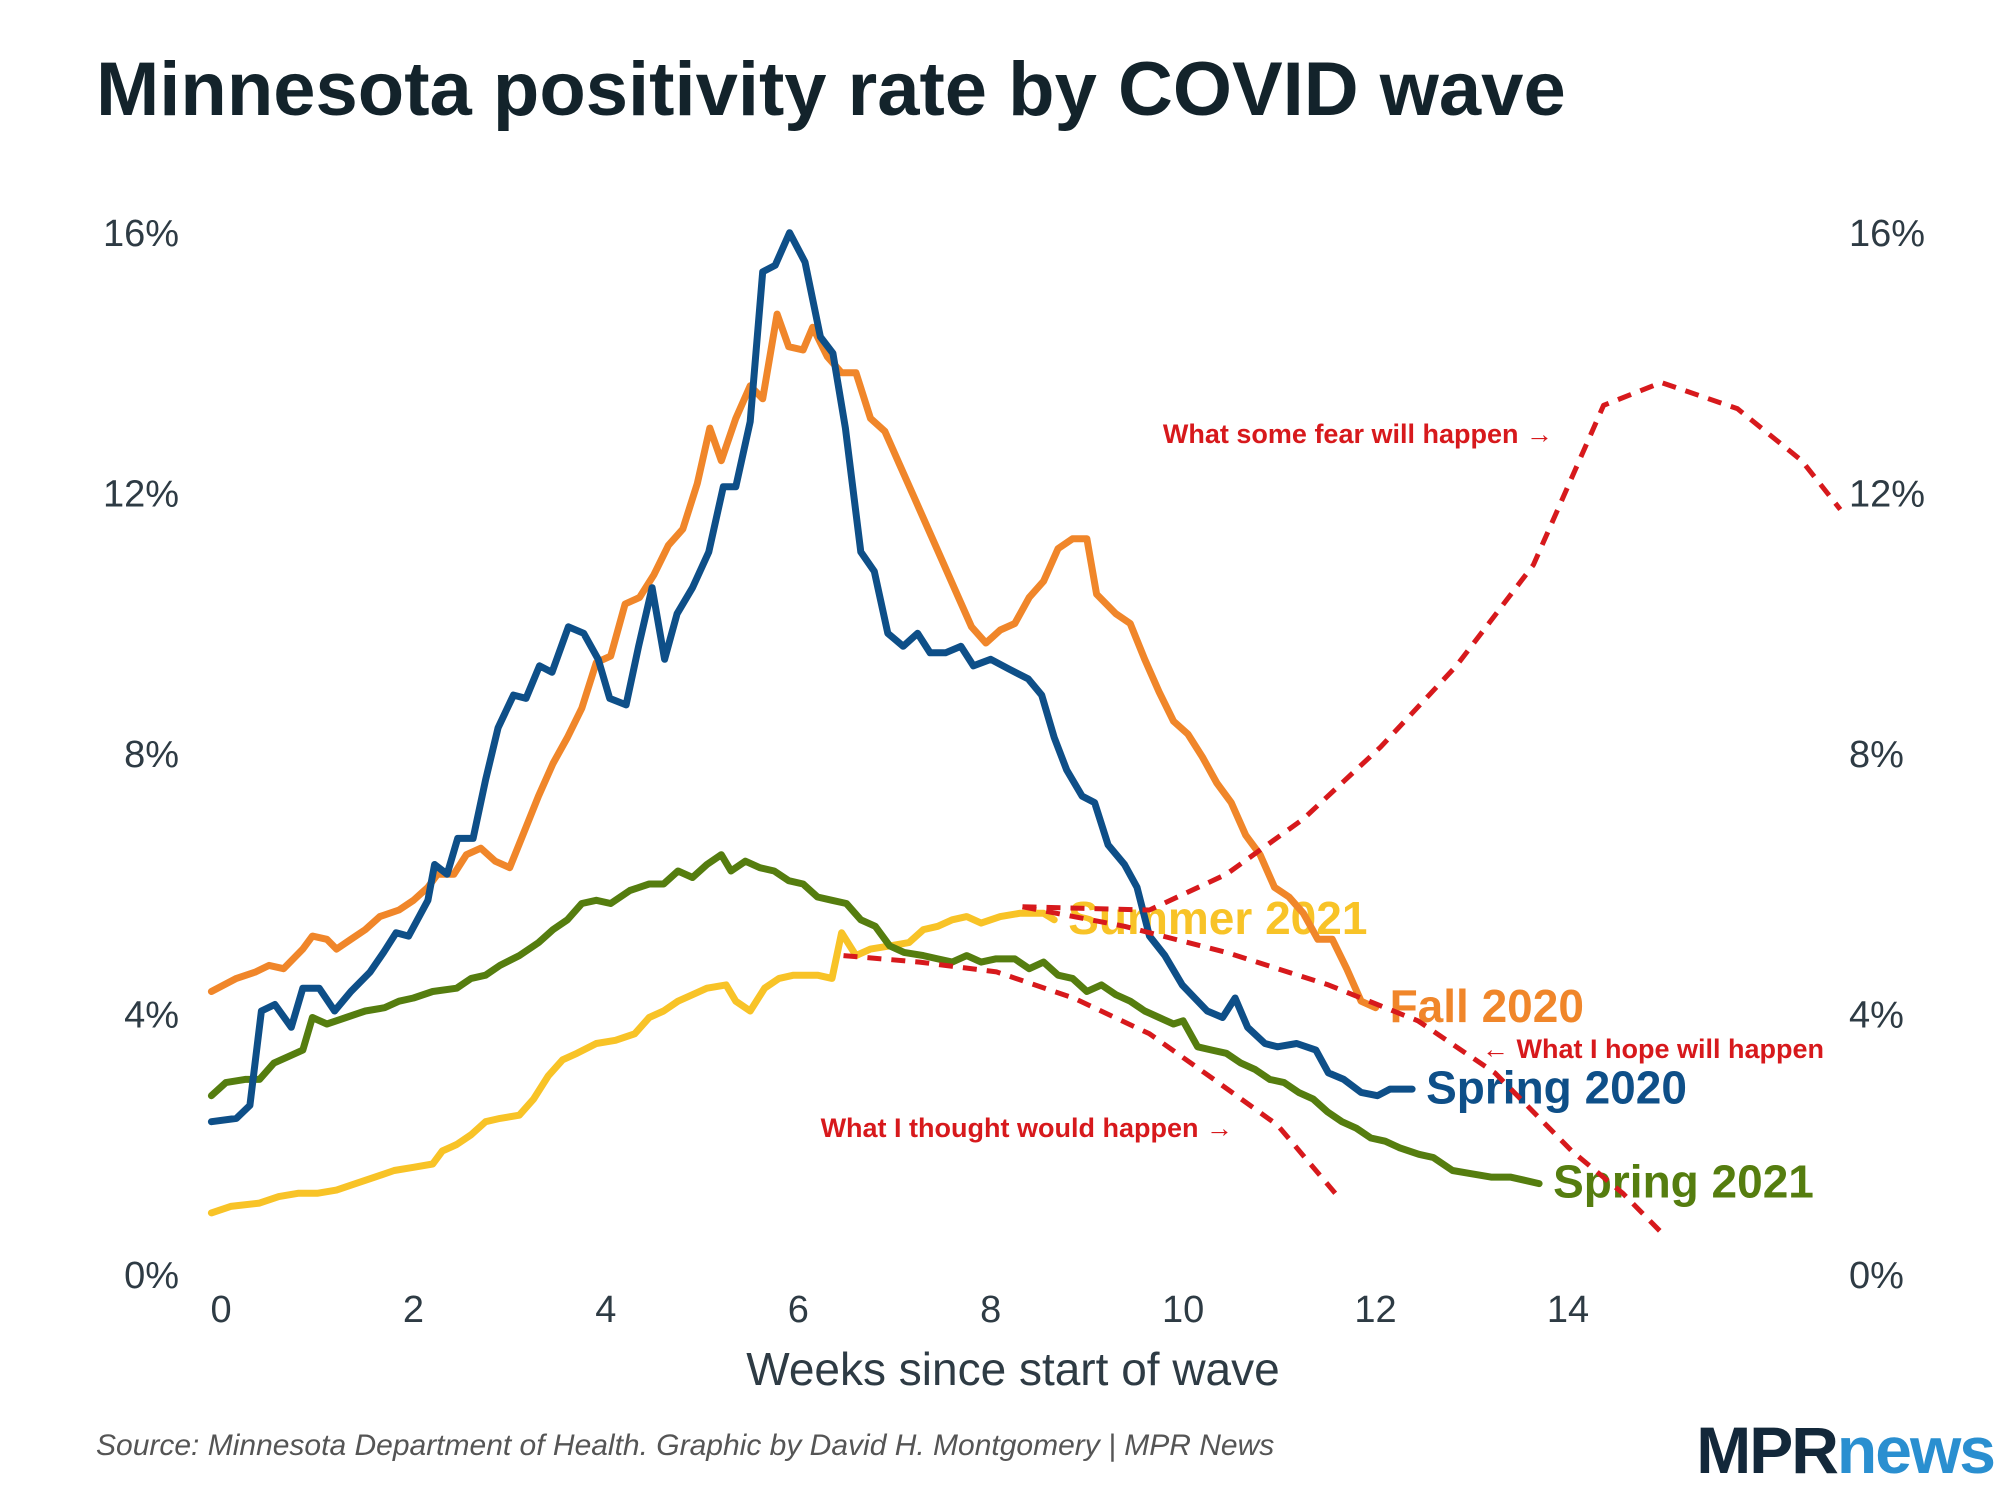 The width and height of the screenshot is (2000, 1500). Describe the element at coordinates (1876, 755) in the screenshot. I see `y2-tick-label: 8%` at that location.